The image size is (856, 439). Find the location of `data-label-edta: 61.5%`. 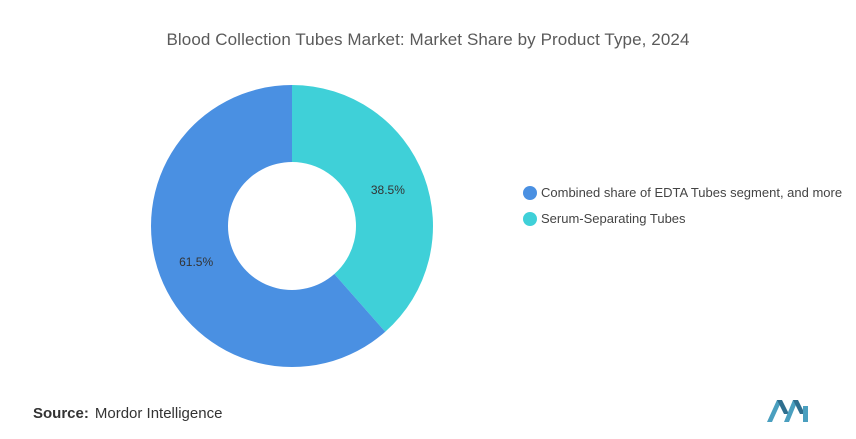

data-label-edta: 61.5% is located at coordinates (196, 262).